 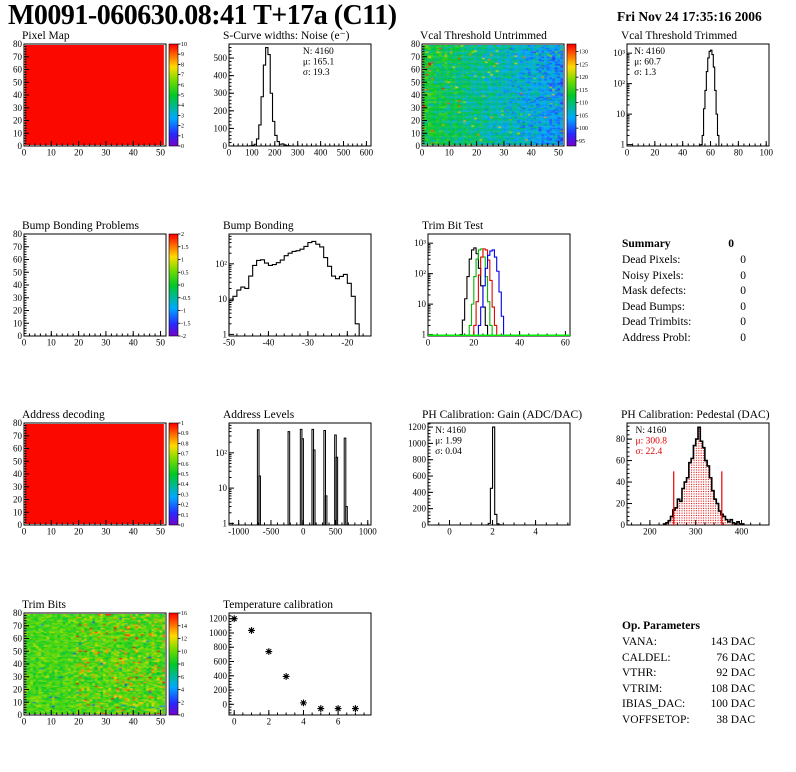 I want to click on svg-text: 500, so click(x=336, y=532).